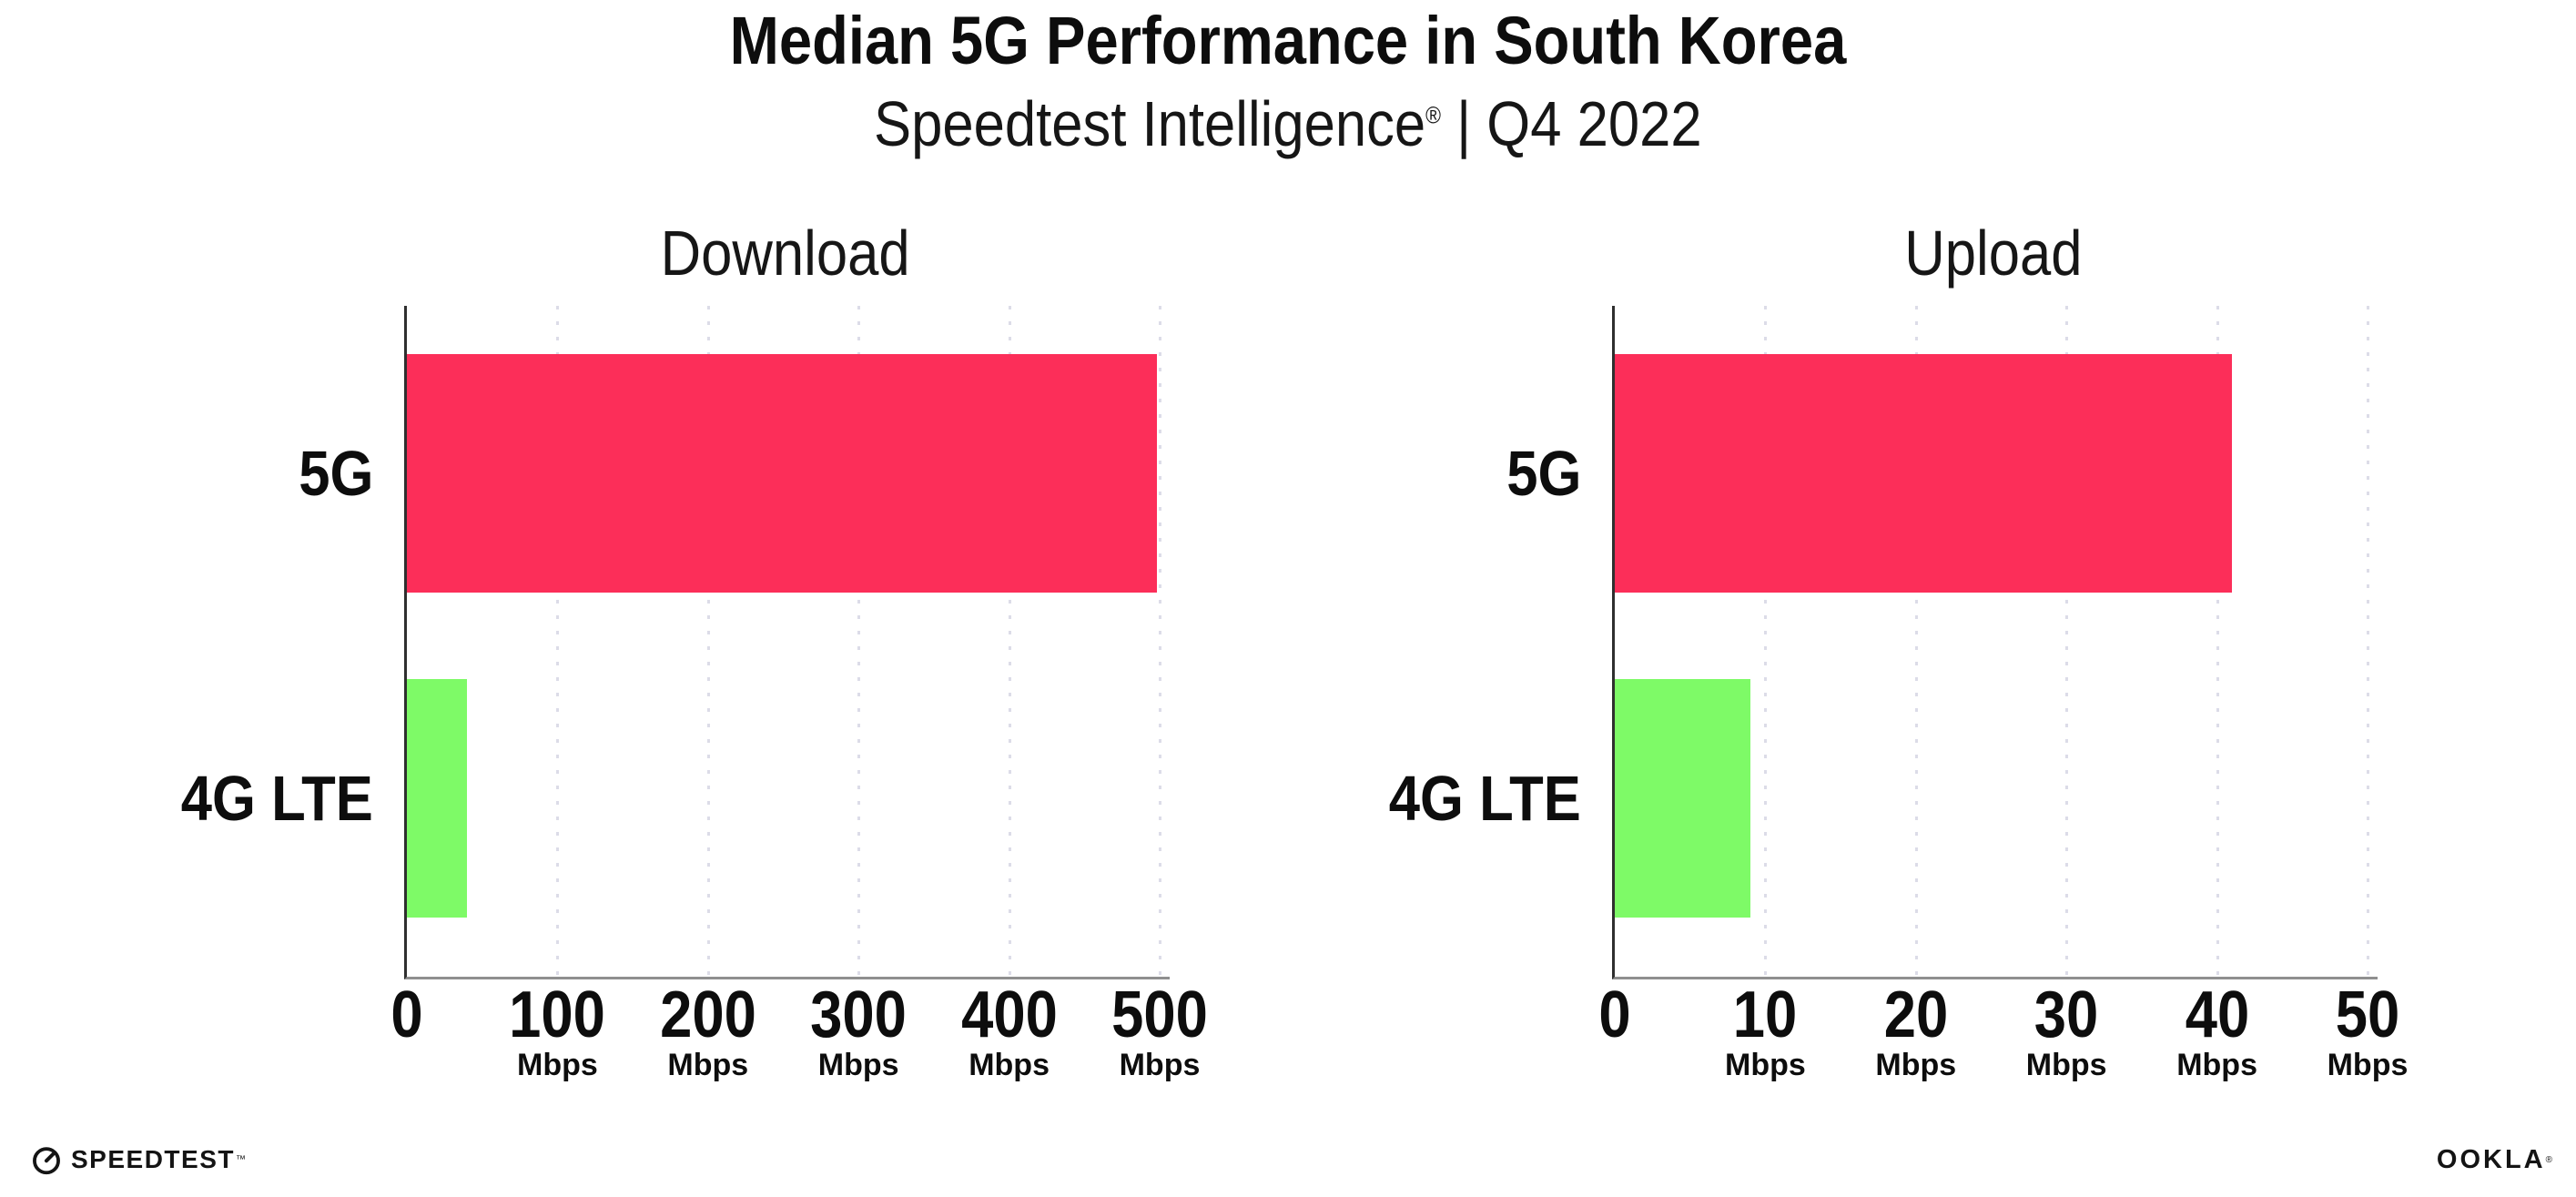 This screenshot has height=1197, width=2576. Describe the element at coordinates (707, 1015) in the screenshot. I see `x-tick-value: 200` at that location.